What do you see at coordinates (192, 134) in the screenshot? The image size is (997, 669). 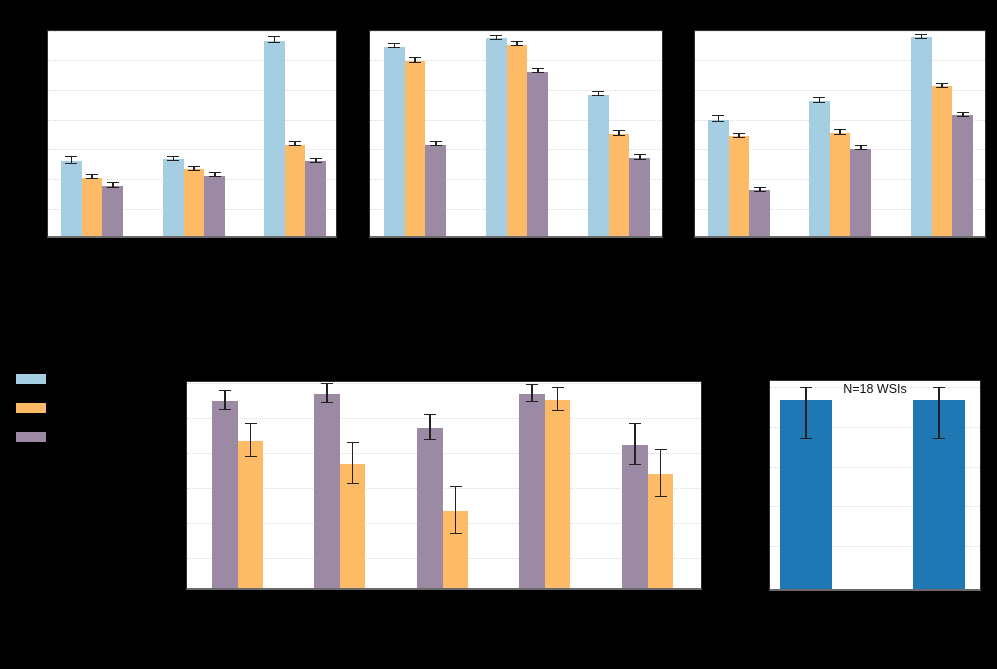 I see `chart-panel-top-left` at bounding box center [192, 134].